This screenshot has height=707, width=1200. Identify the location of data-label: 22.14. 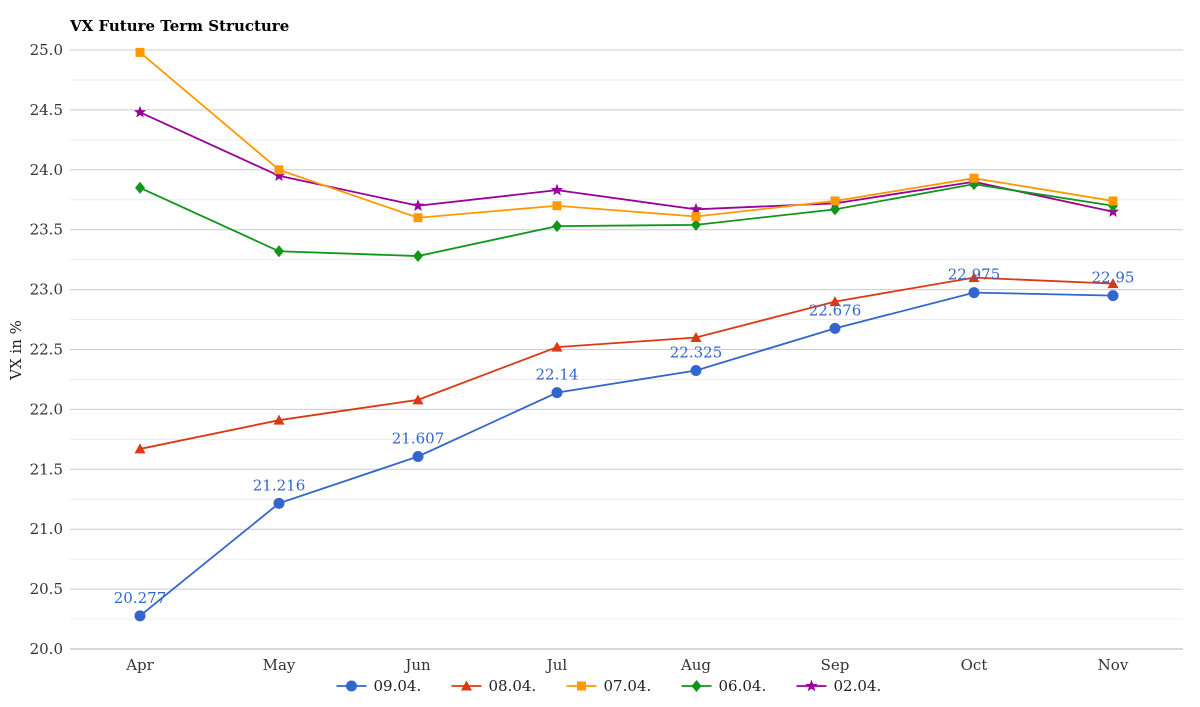
(557, 375).